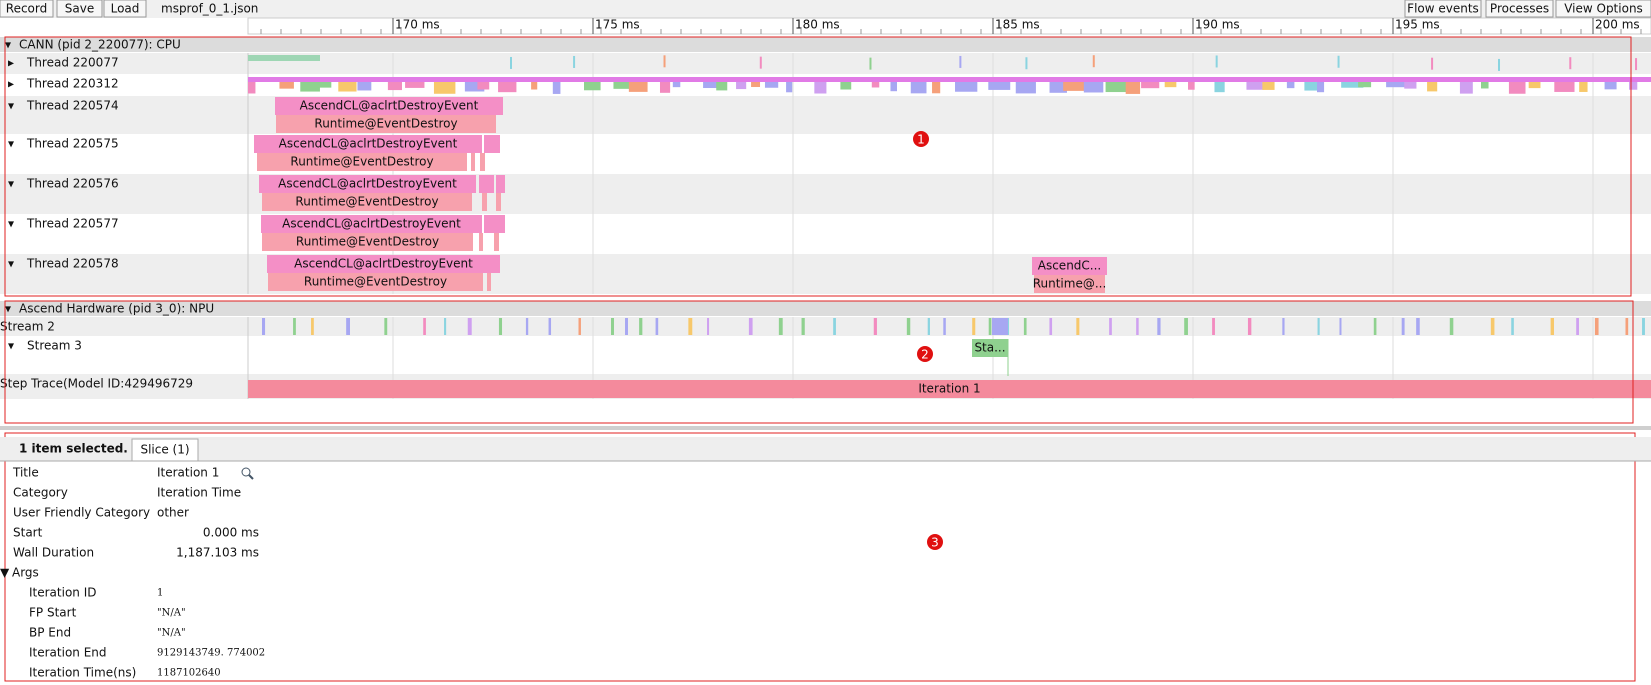 Image resolution: width=1651 pixels, height=685 pixels. Describe the element at coordinates (82, 673) in the screenshot. I see `arg-name: Iteration Time(ns)` at that location.